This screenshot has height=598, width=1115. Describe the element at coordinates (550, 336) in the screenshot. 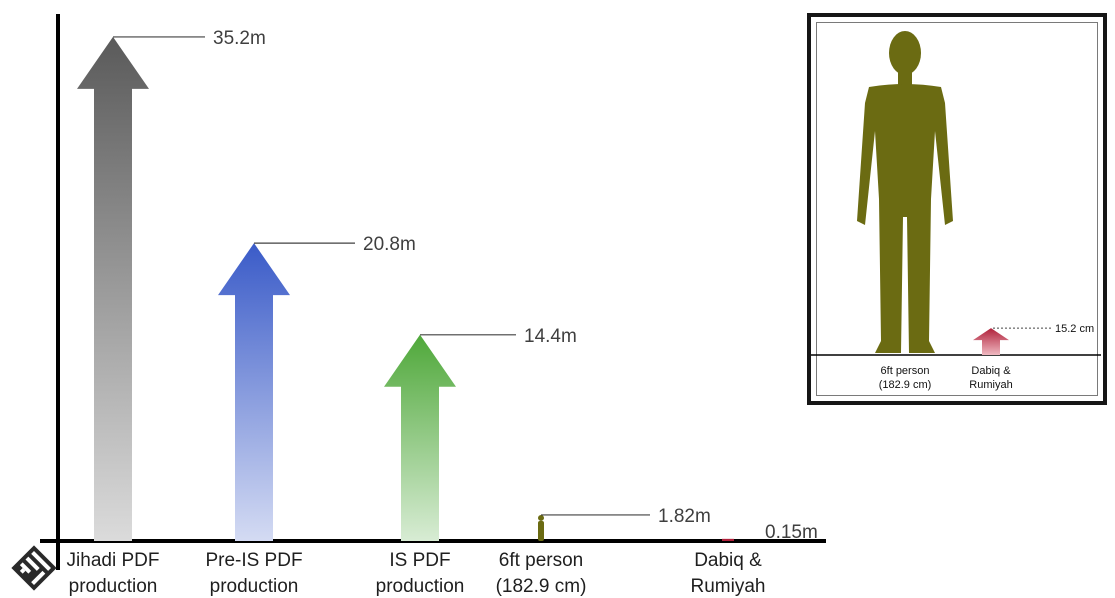

I see `value-label-is-pdf-production: 14.4m` at that location.